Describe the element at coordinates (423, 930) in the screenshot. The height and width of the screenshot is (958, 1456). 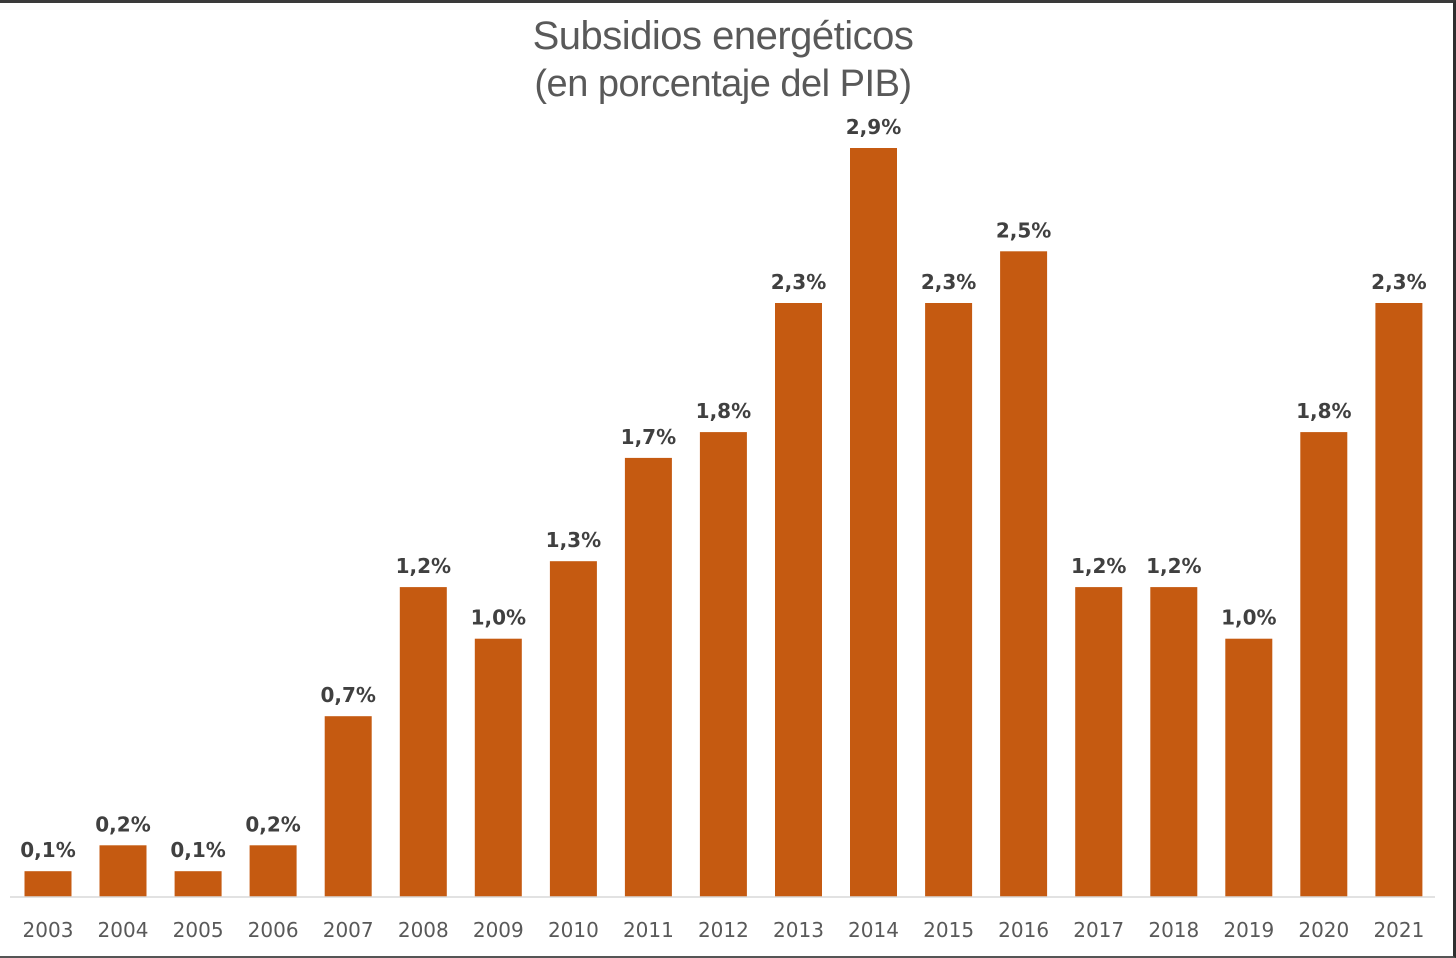
I see `x-tick-label-2008: 2008` at that location.